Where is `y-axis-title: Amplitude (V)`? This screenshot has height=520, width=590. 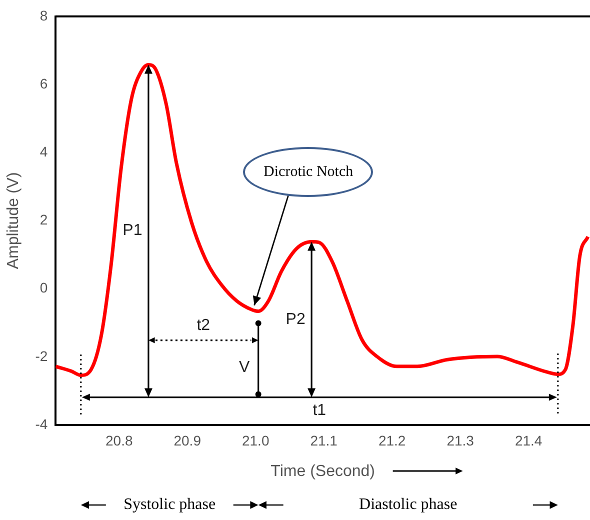 y-axis-title: Amplitude (V) is located at coordinates (13, 221).